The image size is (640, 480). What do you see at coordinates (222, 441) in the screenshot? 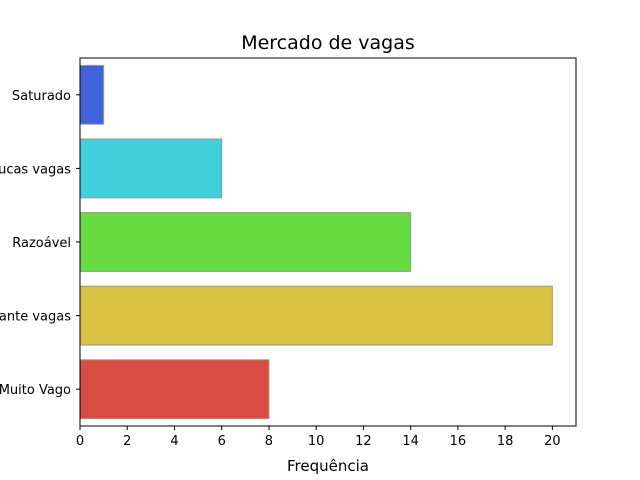
I see `x-tick-label: 6` at bounding box center [222, 441].